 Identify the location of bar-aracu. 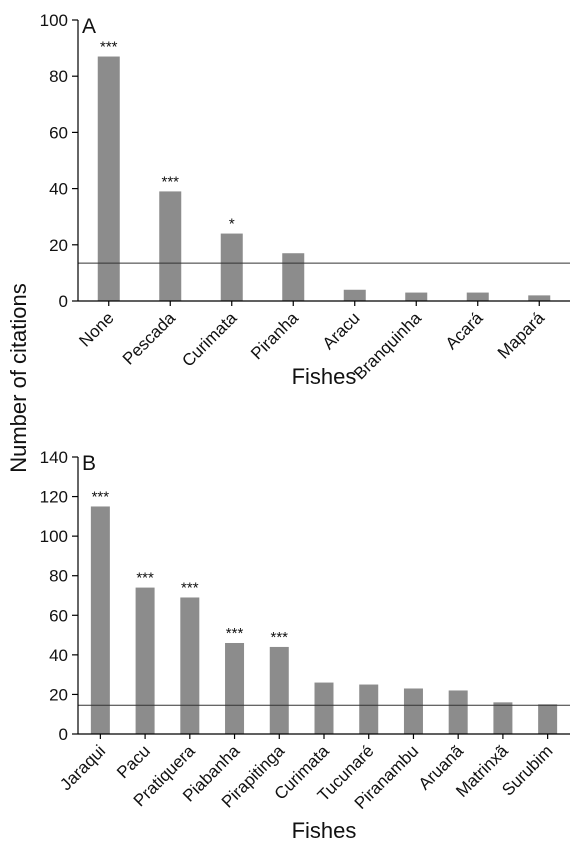
(354, 295).